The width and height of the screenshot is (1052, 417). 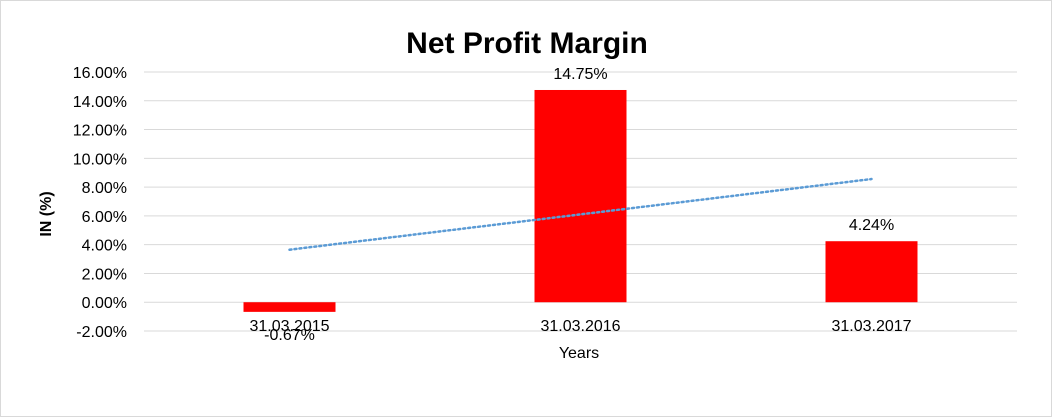 I want to click on y-tick-label: 14.00%, so click(x=100, y=102).